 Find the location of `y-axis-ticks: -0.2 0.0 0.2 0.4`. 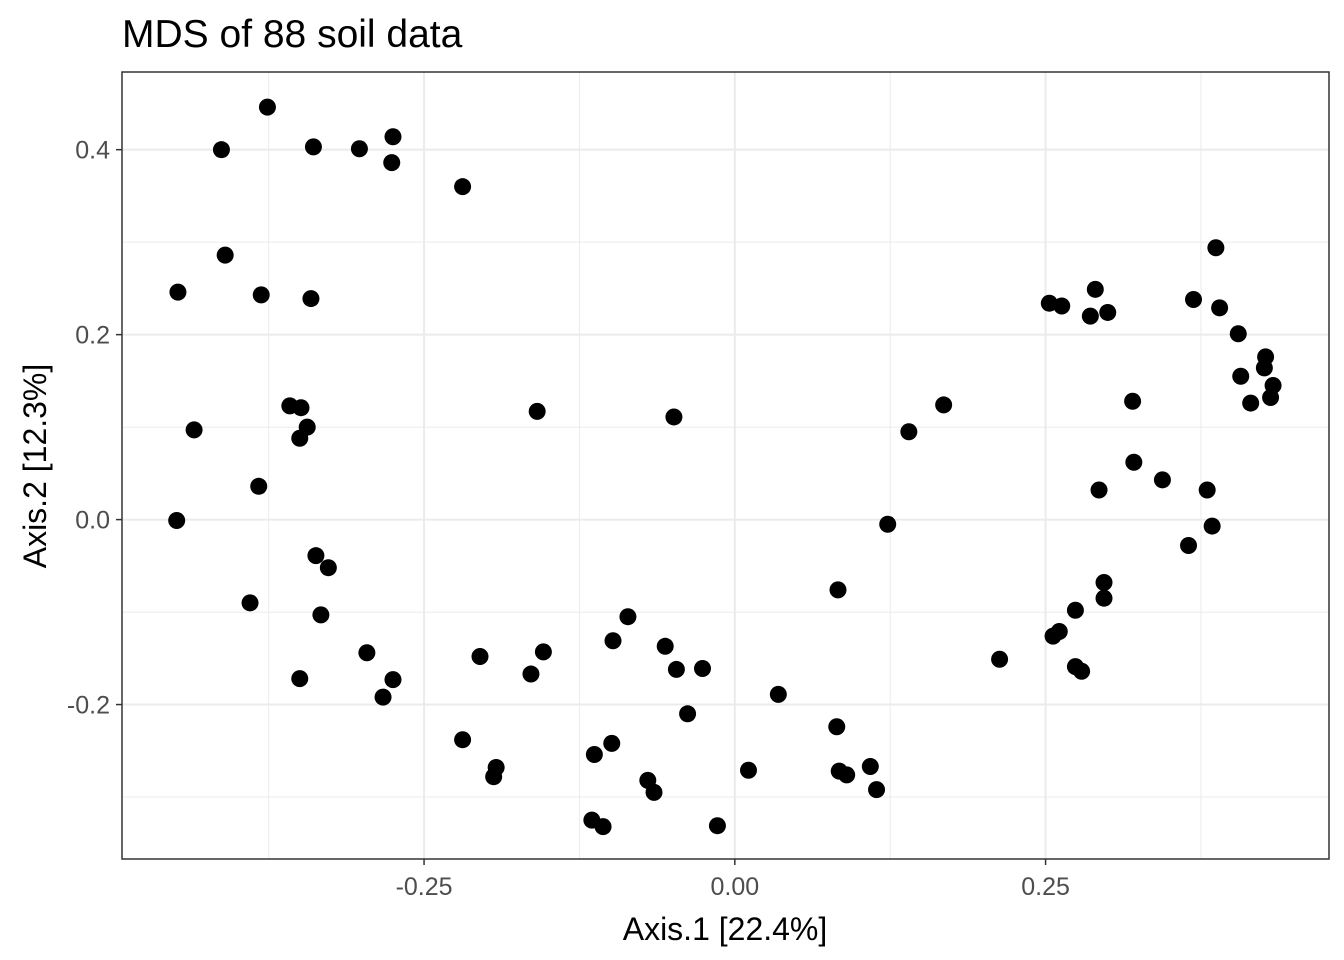

y-axis-ticks: -0.2 0.0 0.2 0.4 is located at coordinates (94, 428).